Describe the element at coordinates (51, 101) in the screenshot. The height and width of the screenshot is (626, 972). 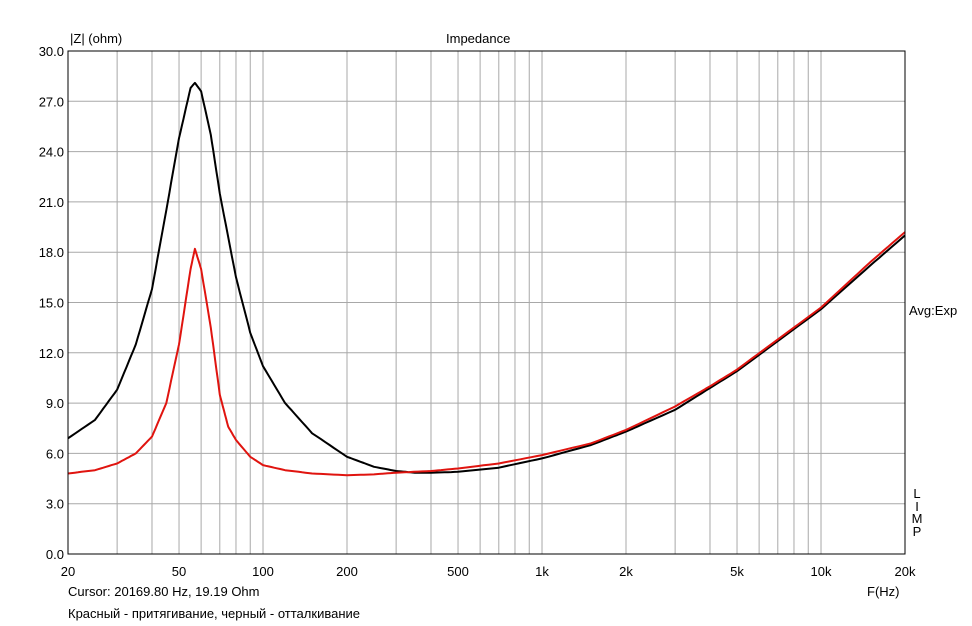
I see `y-tick-label: 27.0` at that location.